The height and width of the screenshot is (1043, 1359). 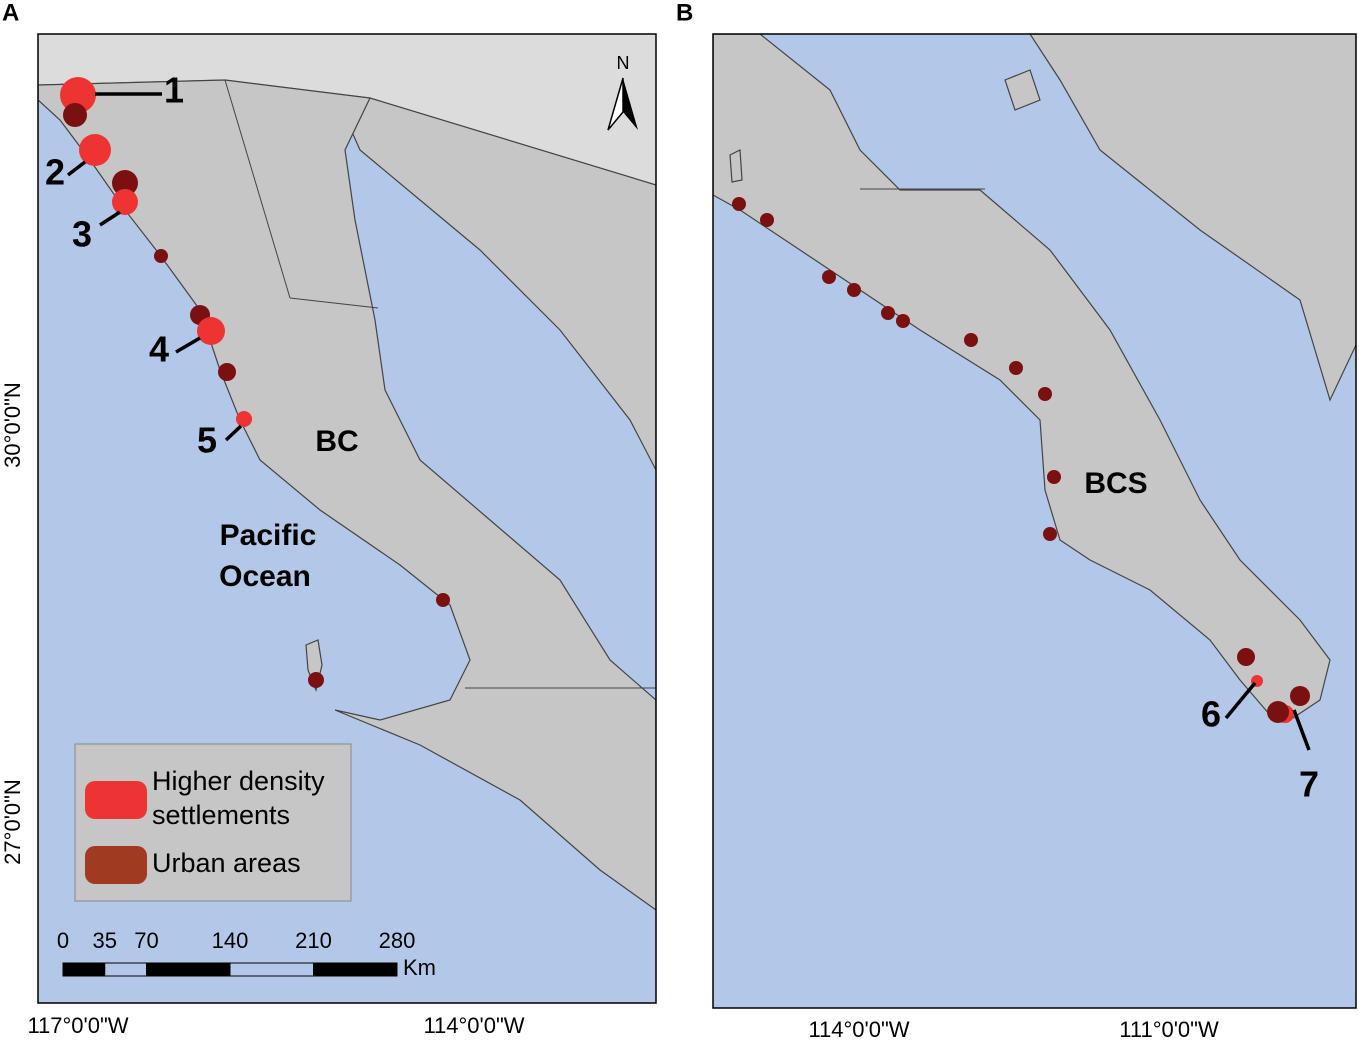 What do you see at coordinates (230, 940) in the screenshot?
I see `scale-tick-label: 140` at bounding box center [230, 940].